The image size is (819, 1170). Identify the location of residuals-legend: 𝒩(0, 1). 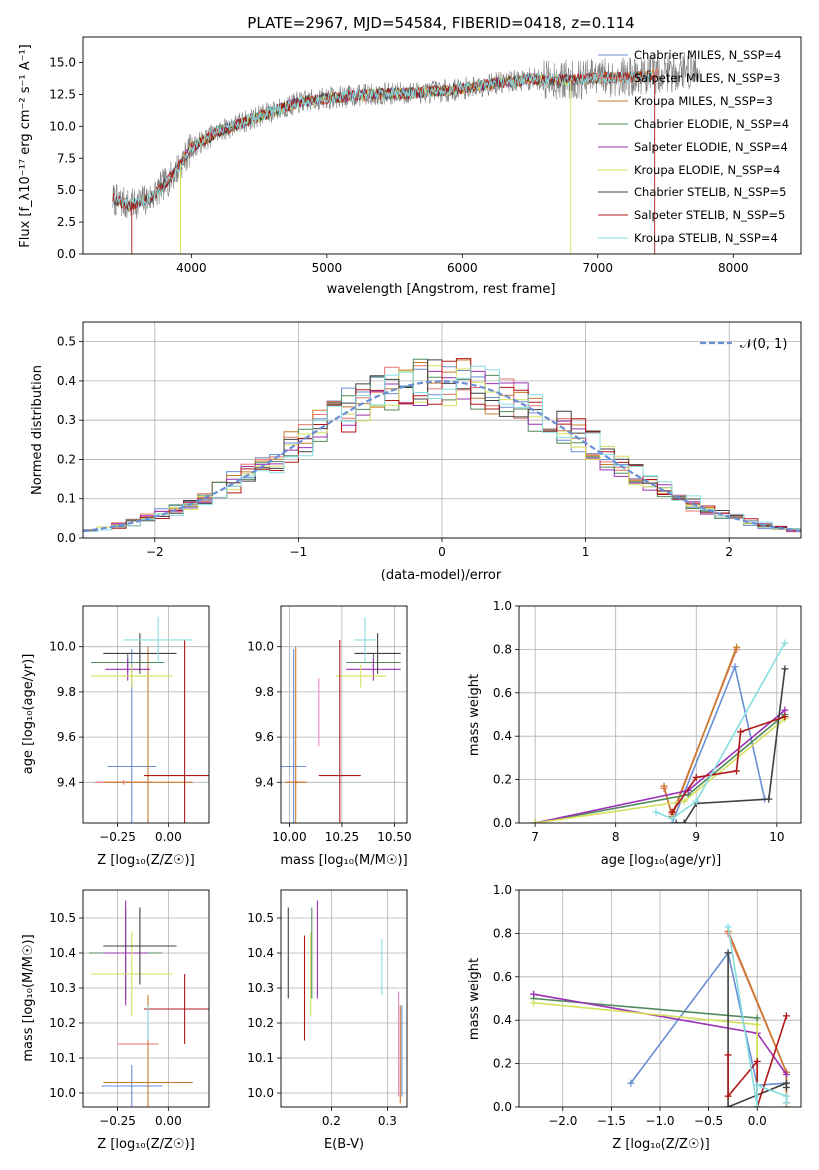
(743, 344).